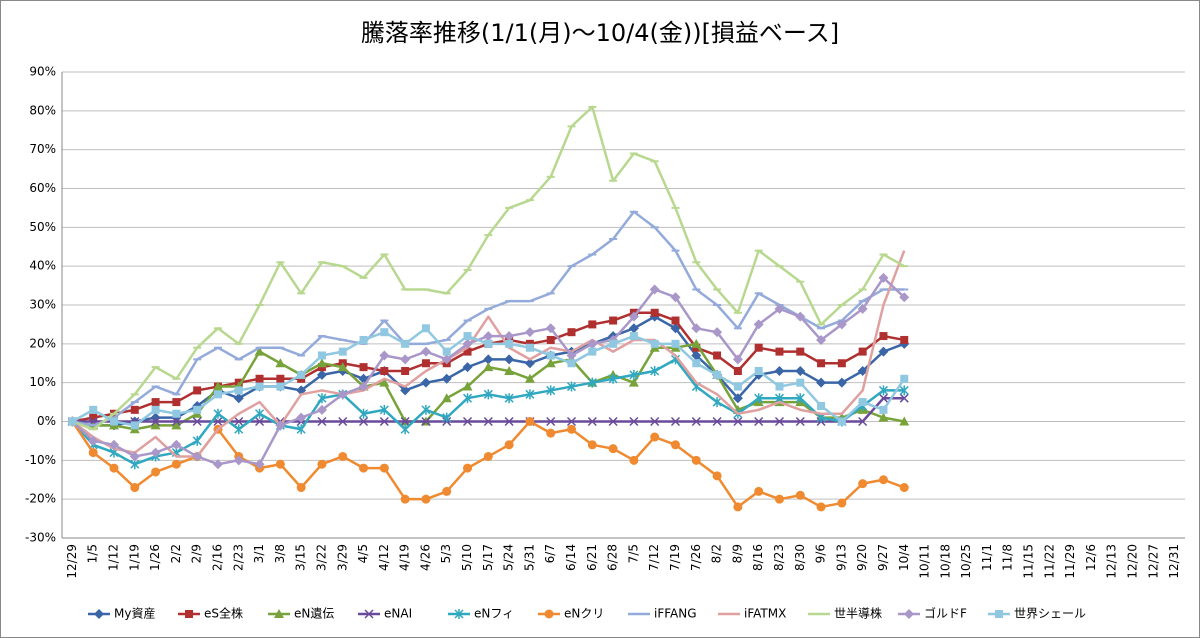 This screenshot has width=1200, height=638. Describe the element at coordinates (529, 557) in the screenshot. I see `x-tick-label: 5/31` at that location.